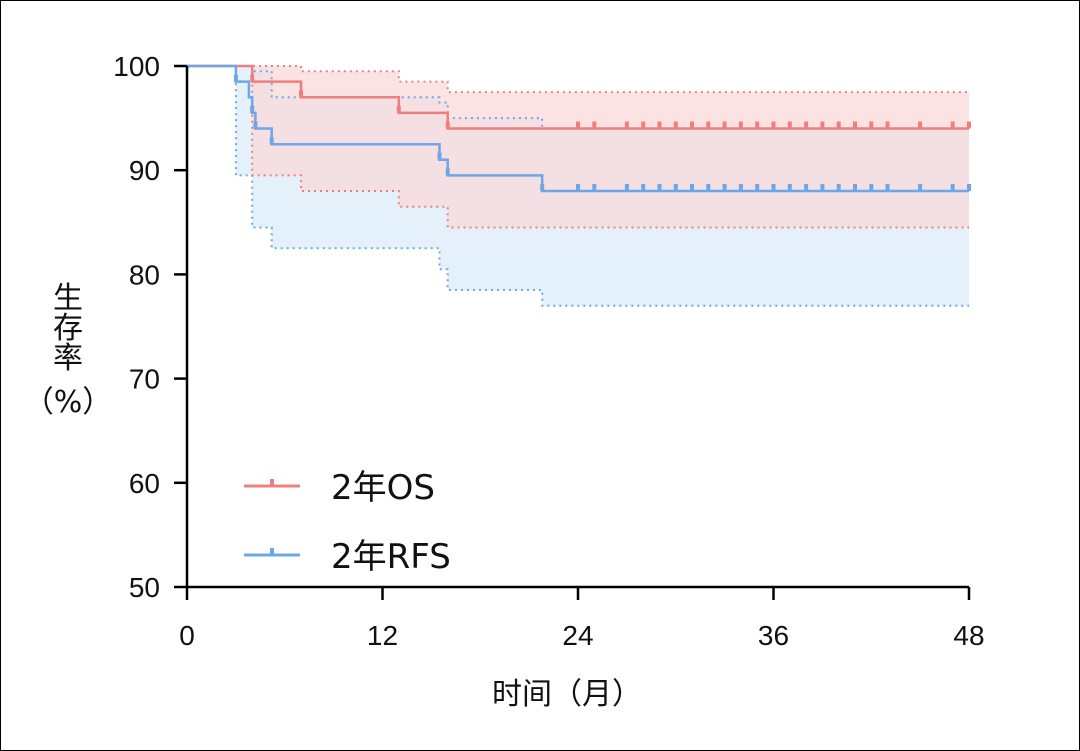  Describe the element at coordinates (150, 327) in the screenshot. I see `y-ticks: 50 60 70 80 90 100` at that location.